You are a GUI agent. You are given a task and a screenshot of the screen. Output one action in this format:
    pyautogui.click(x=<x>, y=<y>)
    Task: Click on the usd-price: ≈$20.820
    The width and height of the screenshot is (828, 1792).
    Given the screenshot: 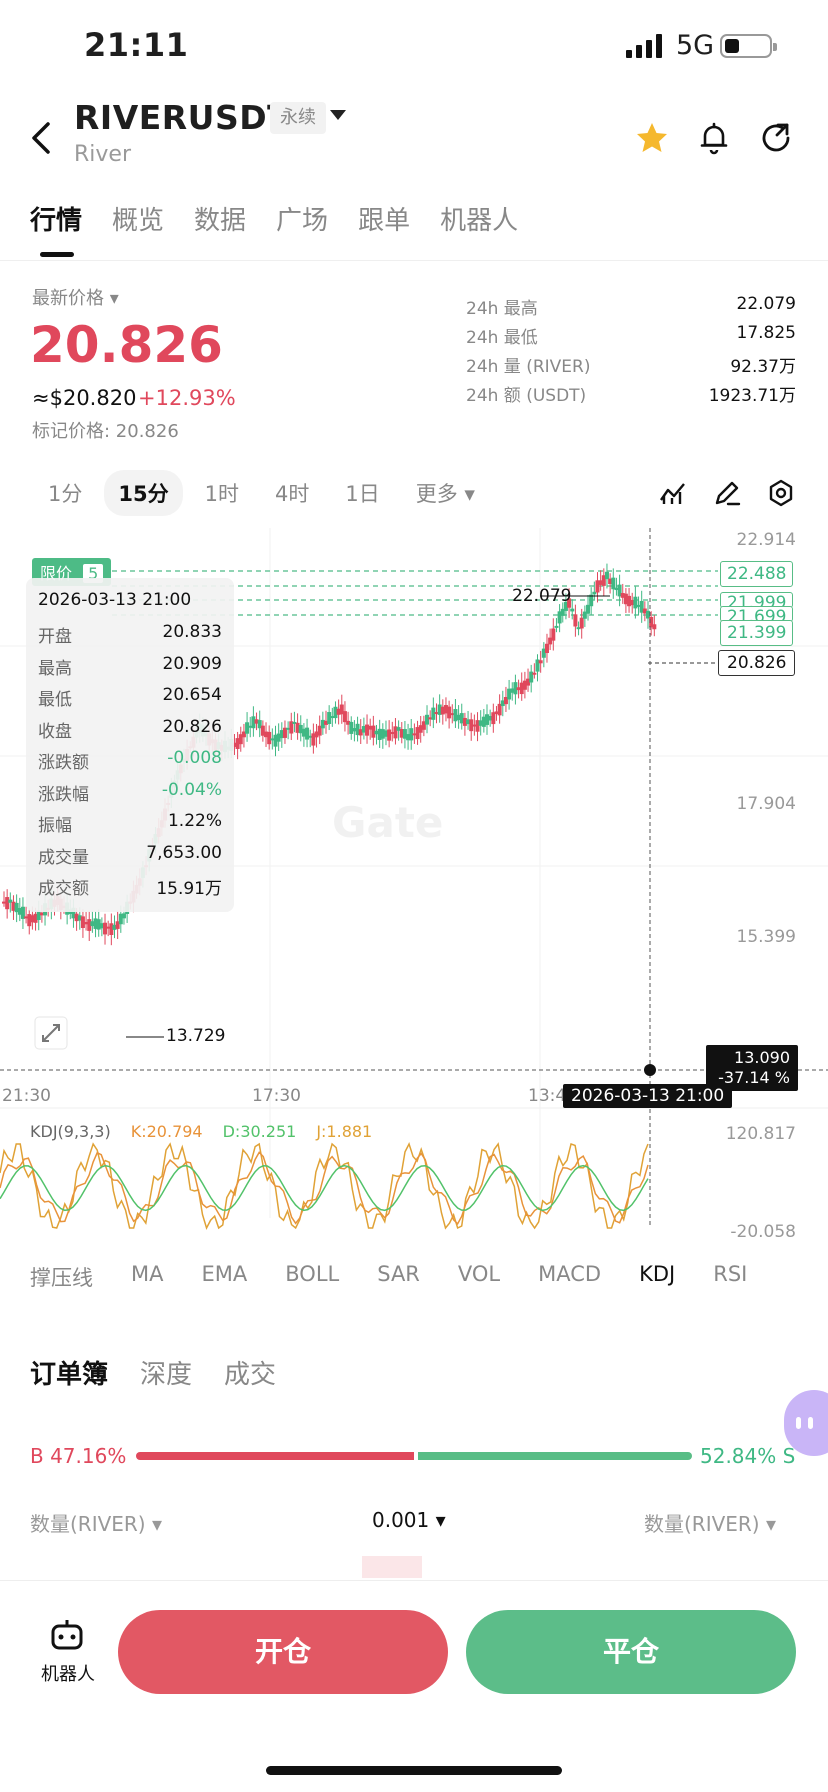 What is the action you would take?
    pyautogui.click(x=84, y=398)
    